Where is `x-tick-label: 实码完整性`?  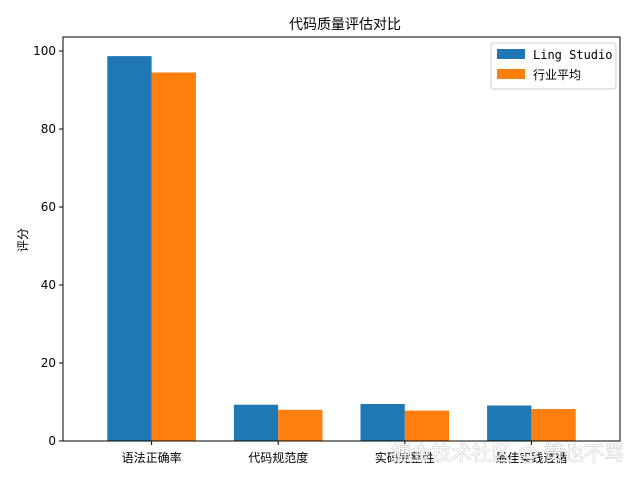 x-tick-label: 实码完整性 is located at coordinates (405, 457).